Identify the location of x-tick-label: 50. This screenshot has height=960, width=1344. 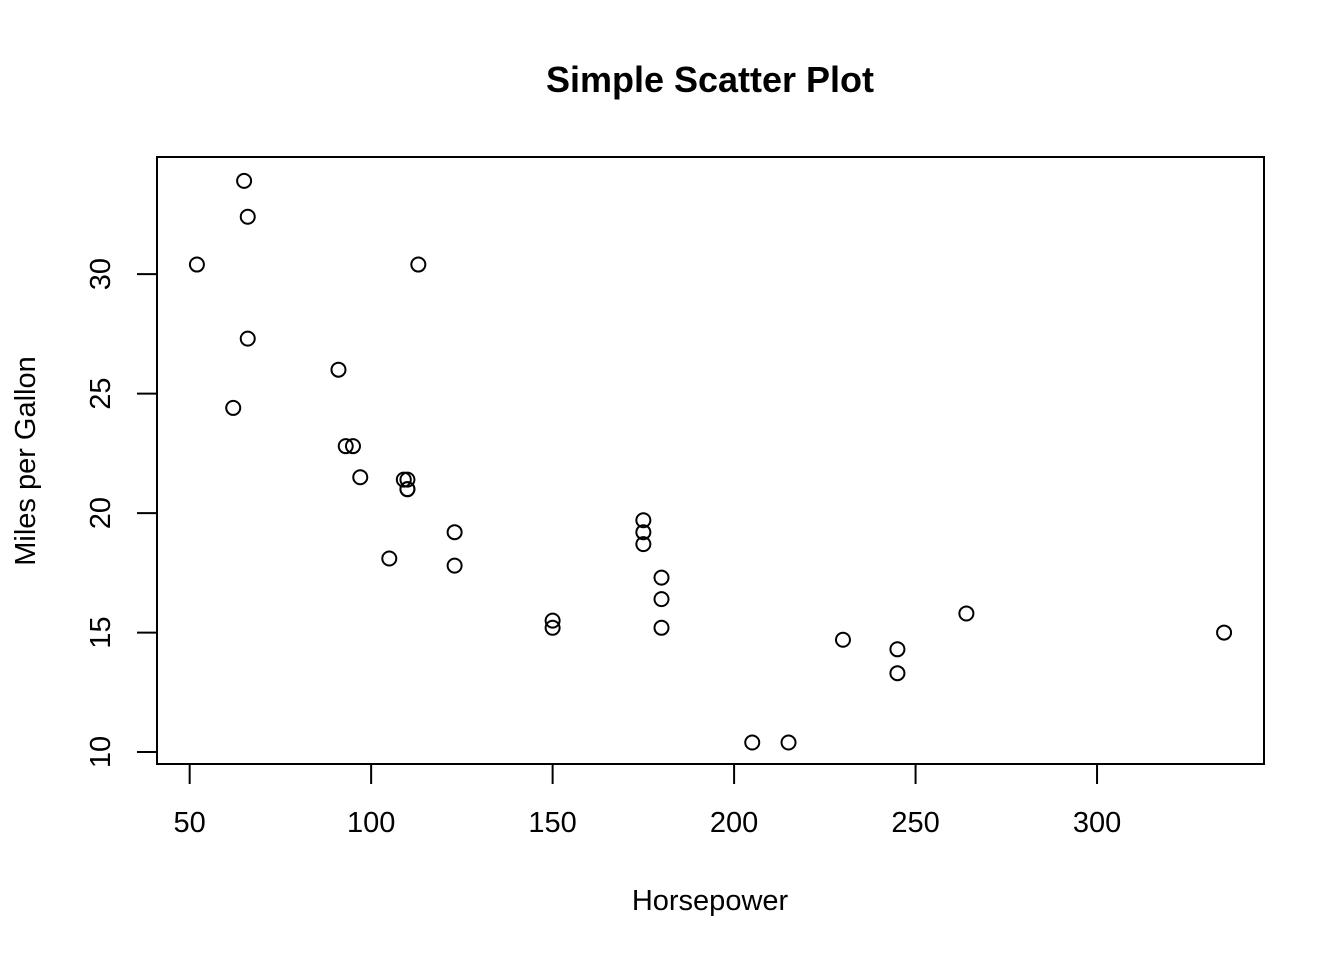
(190, 823).